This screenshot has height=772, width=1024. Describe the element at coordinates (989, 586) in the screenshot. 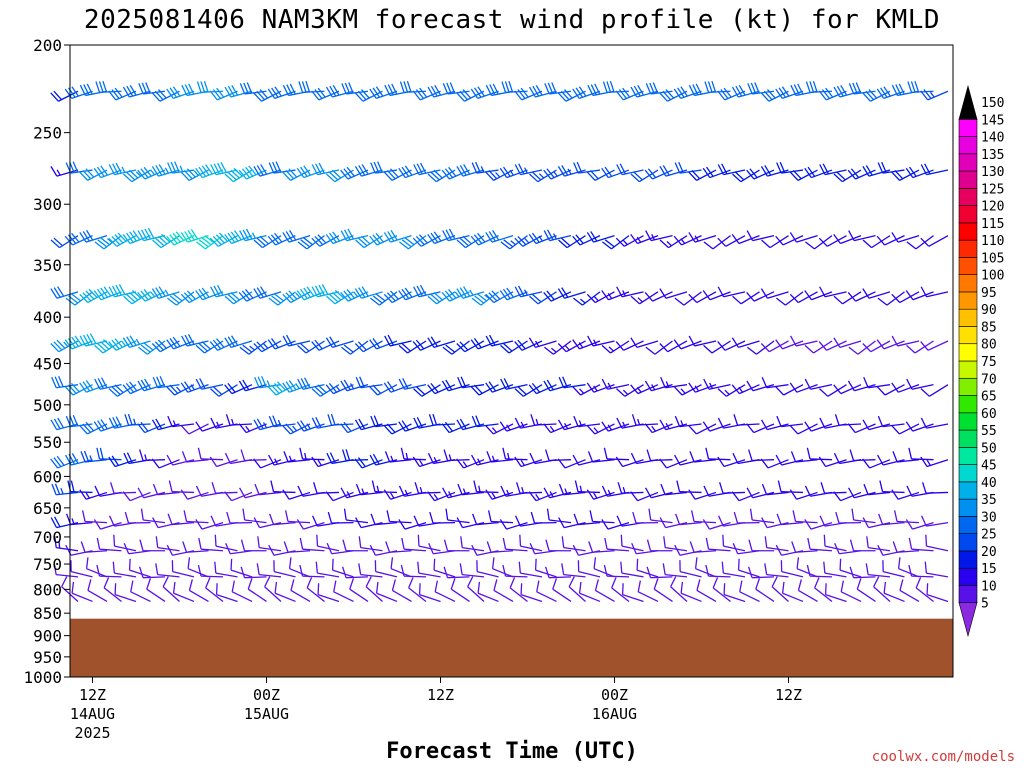

I see `colorbar-label: 10` at that location.